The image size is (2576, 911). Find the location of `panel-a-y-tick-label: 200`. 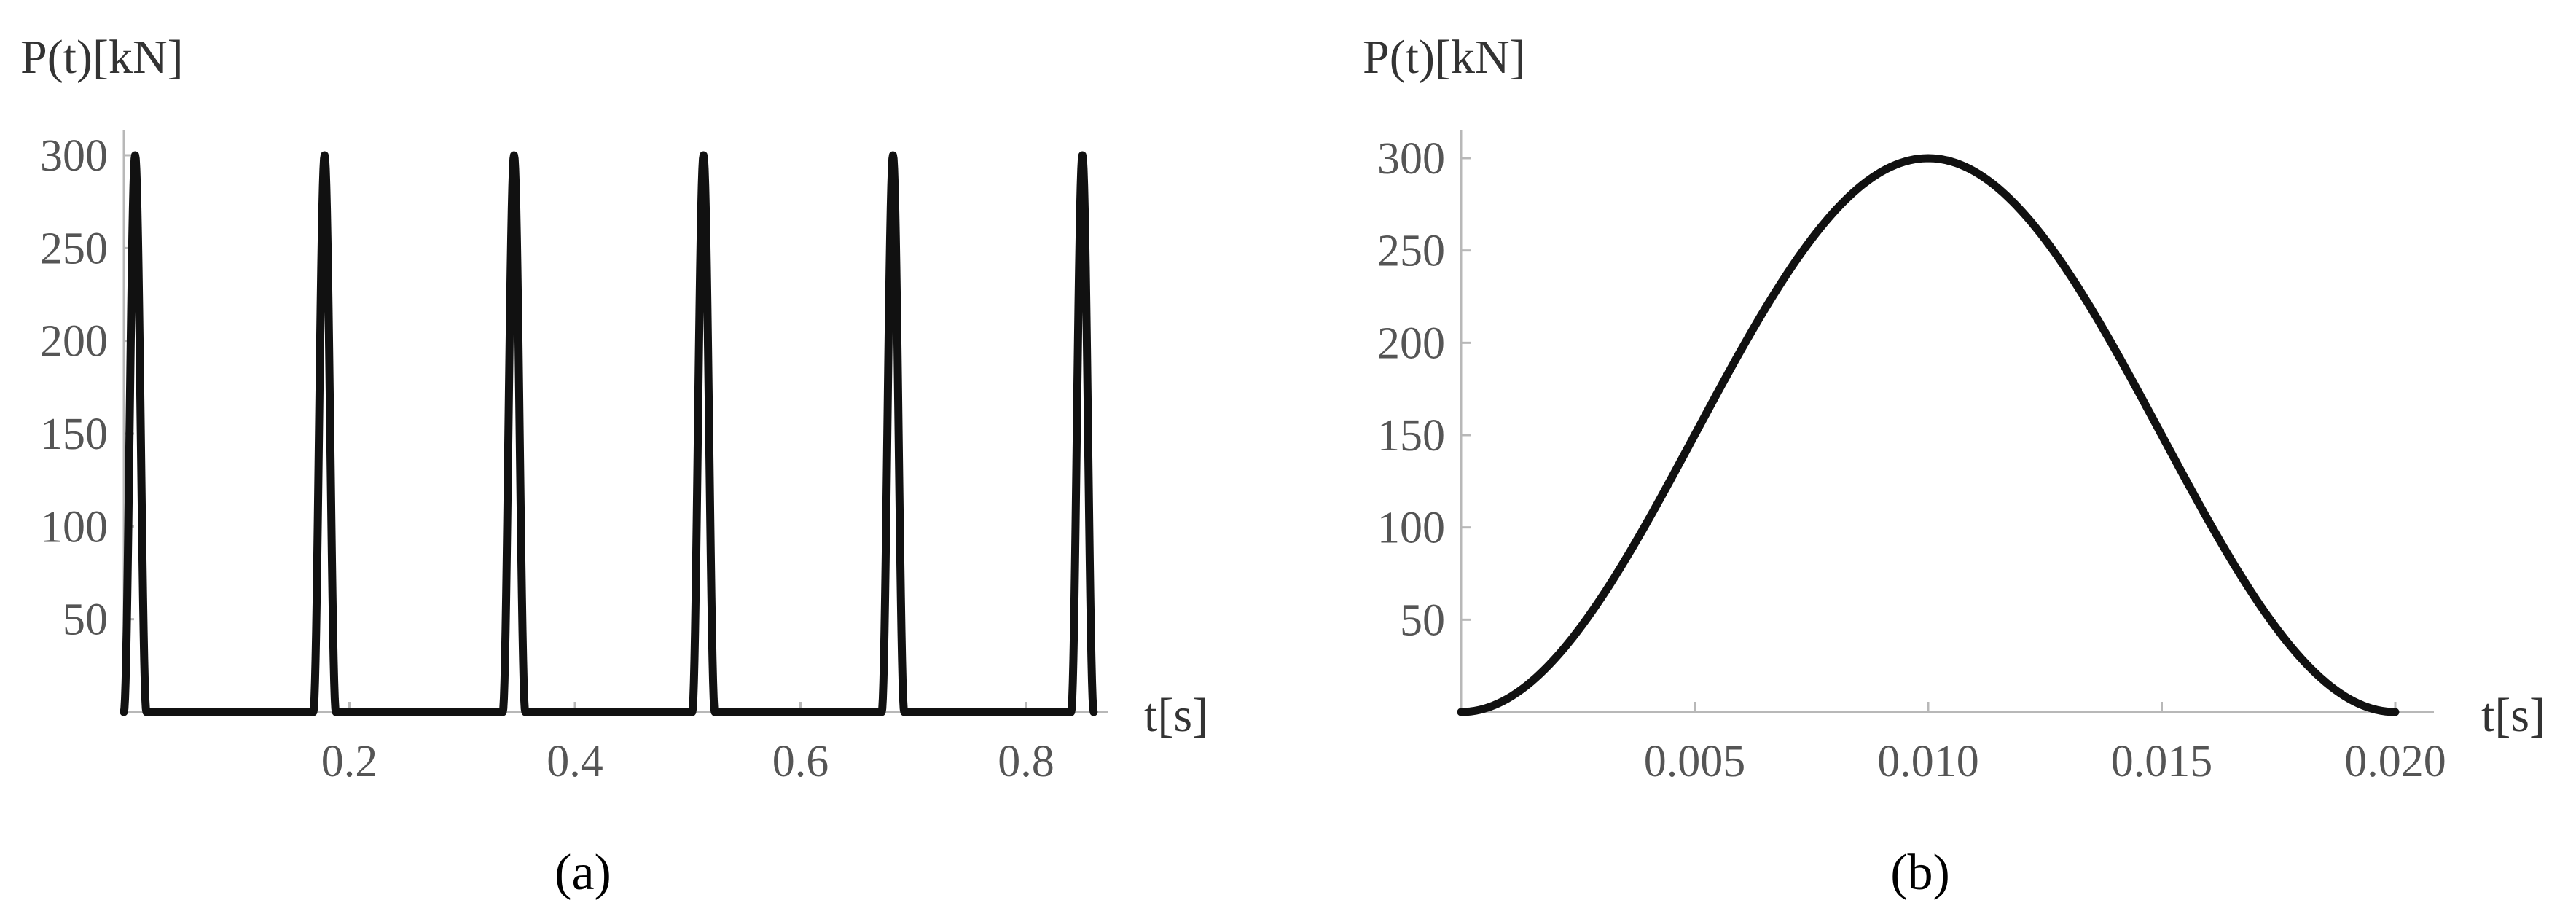

panel-a-y-tick-label: 200 is located at coordinates (74, 342).